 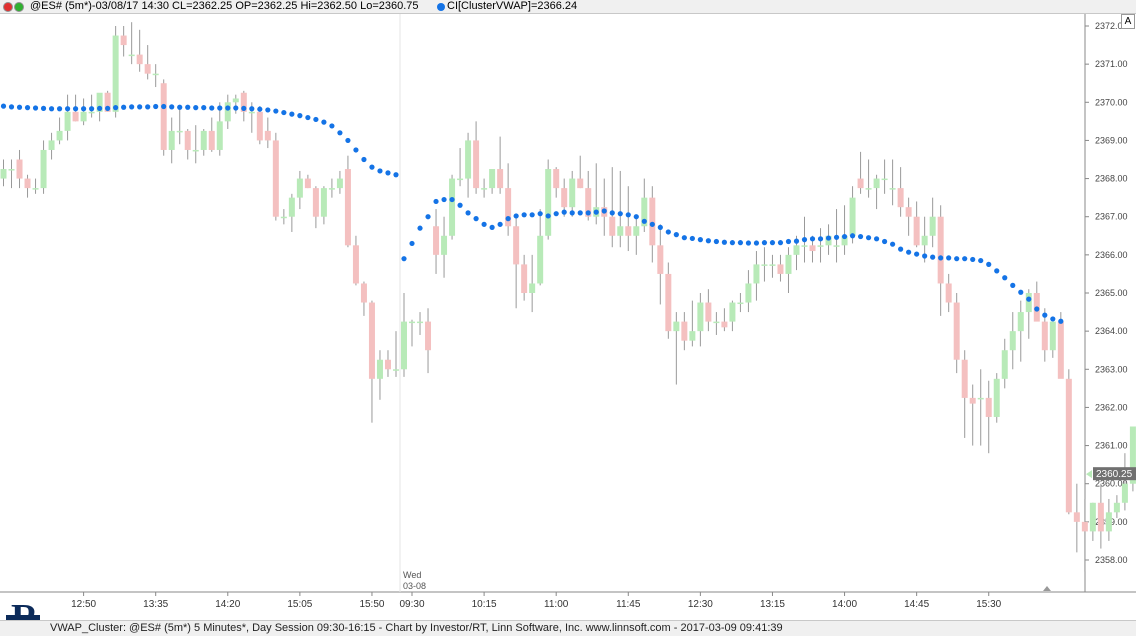 What do you see at coordinates (19, 6) in the screenshot?
I see `green-circle-icon` at bounding box center [19, 6].